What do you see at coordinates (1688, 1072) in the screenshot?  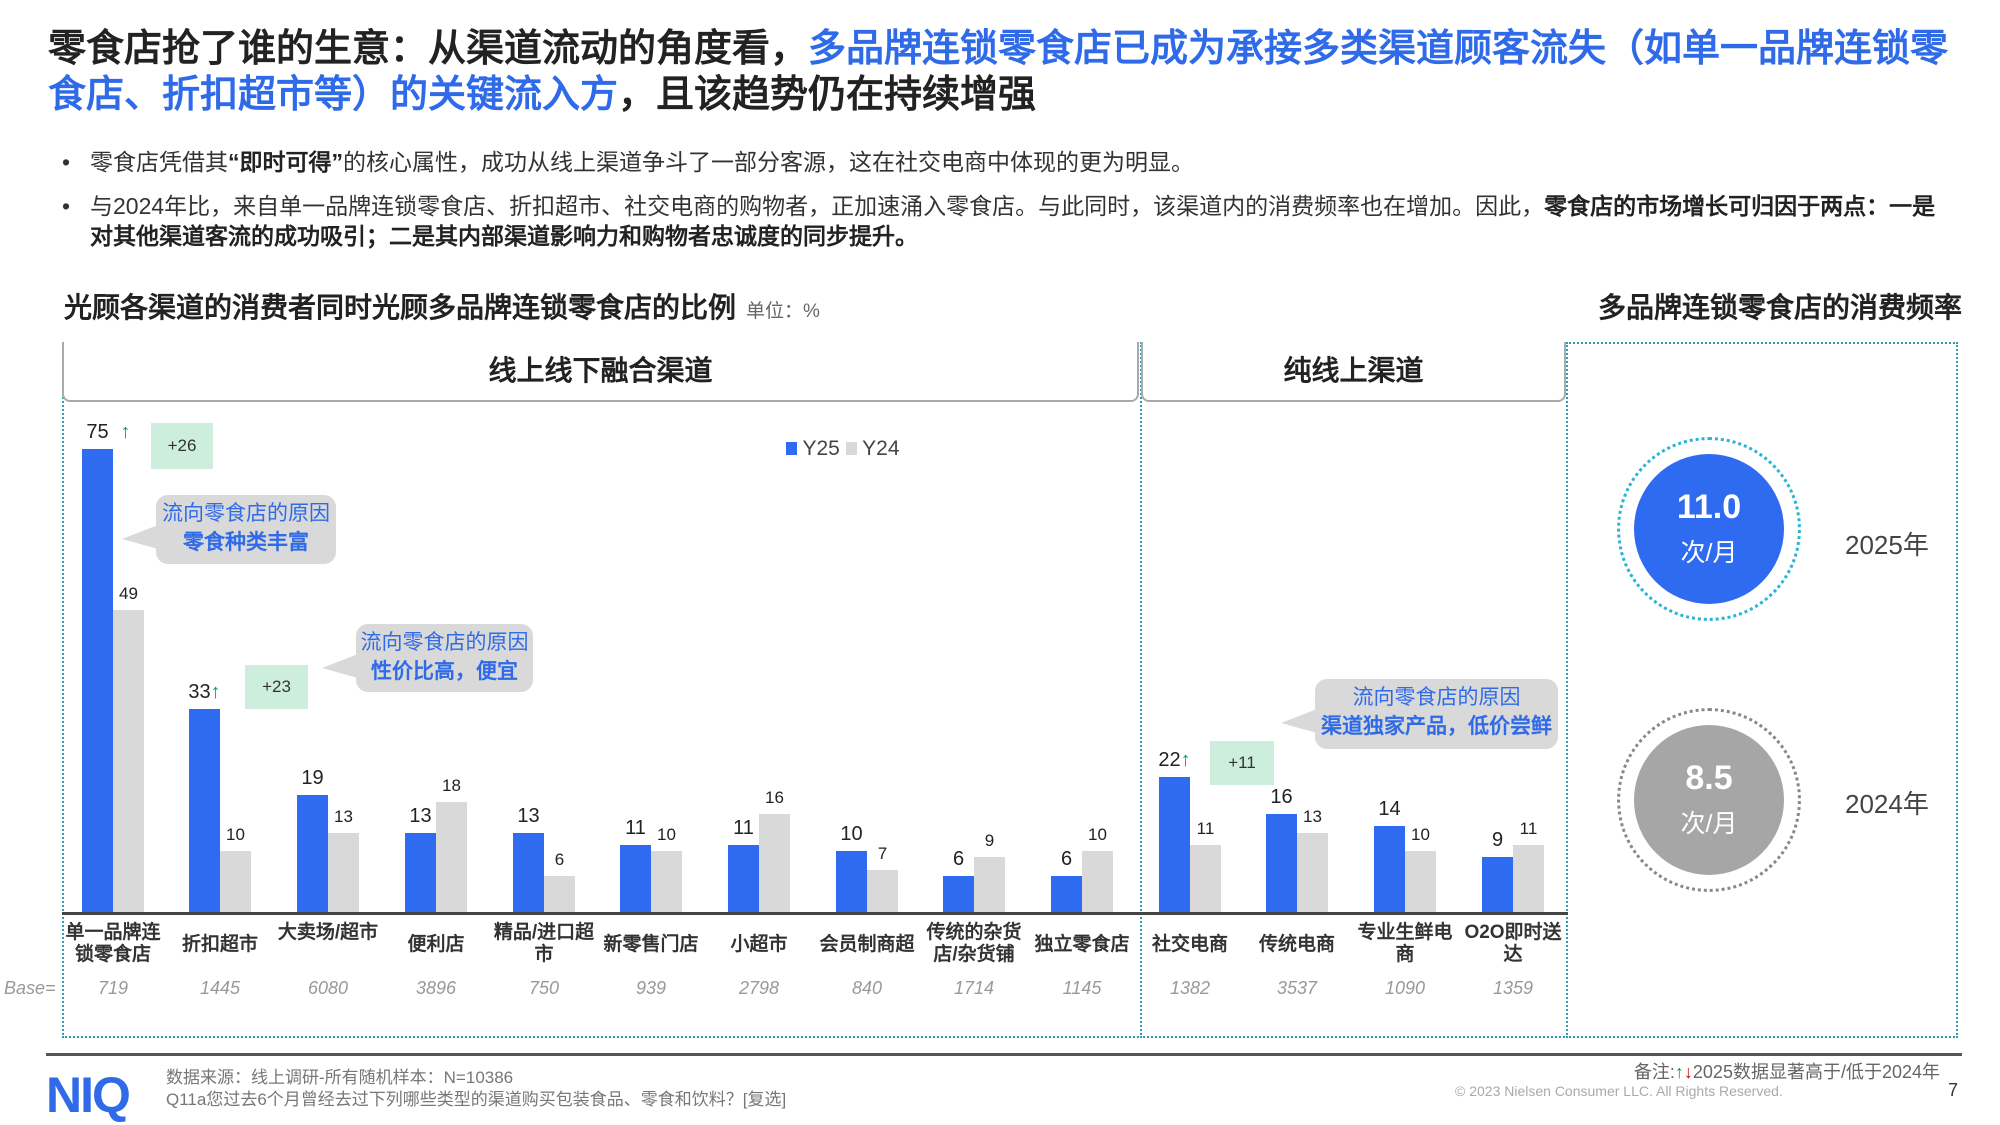 I see `arrow-down-icon: ↓` at bounding box center [1688, 1072].